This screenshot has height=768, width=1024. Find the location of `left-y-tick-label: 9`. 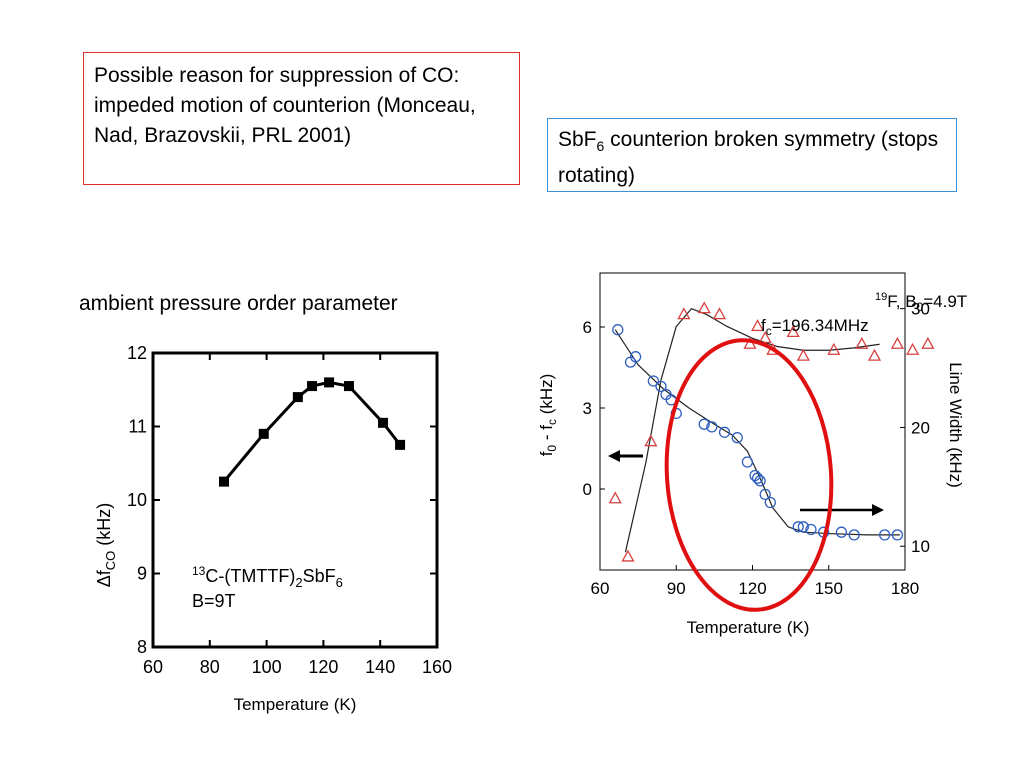

left-y-tick-label: 9 is located at coordinates (142, 574).